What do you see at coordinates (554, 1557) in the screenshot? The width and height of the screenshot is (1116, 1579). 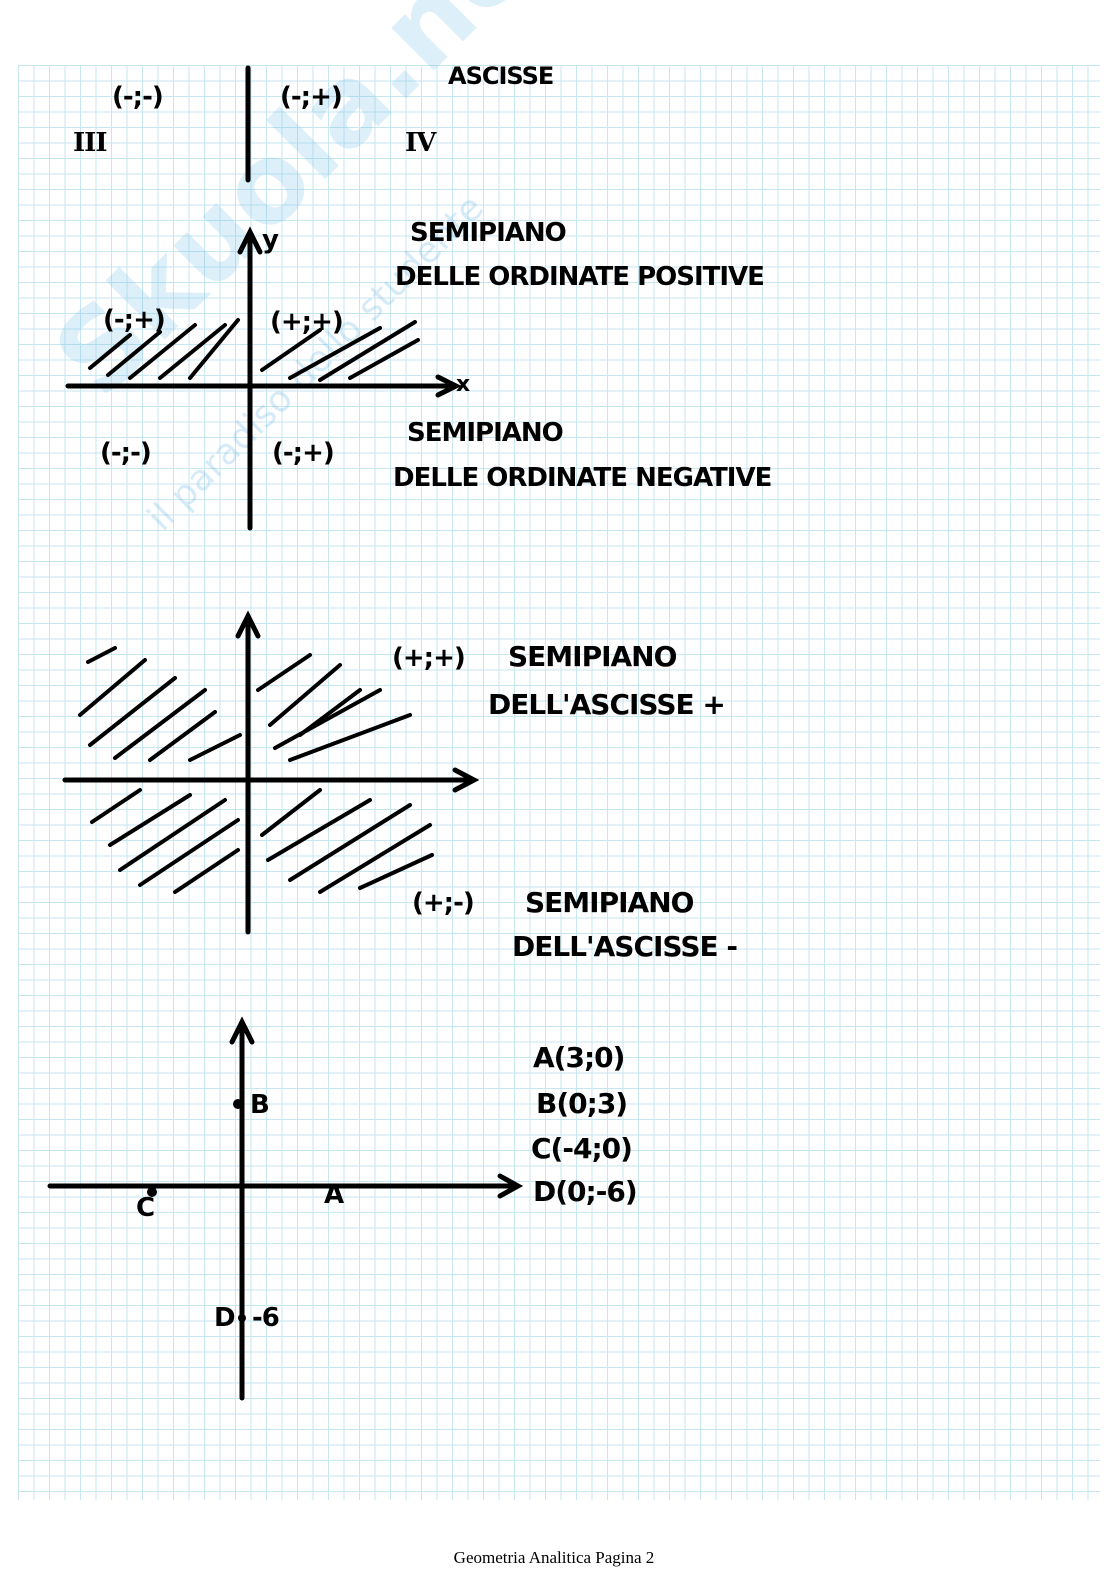 I see `footer: Geometria Analitica Pagina 2` at bounding box center [554, 1557].